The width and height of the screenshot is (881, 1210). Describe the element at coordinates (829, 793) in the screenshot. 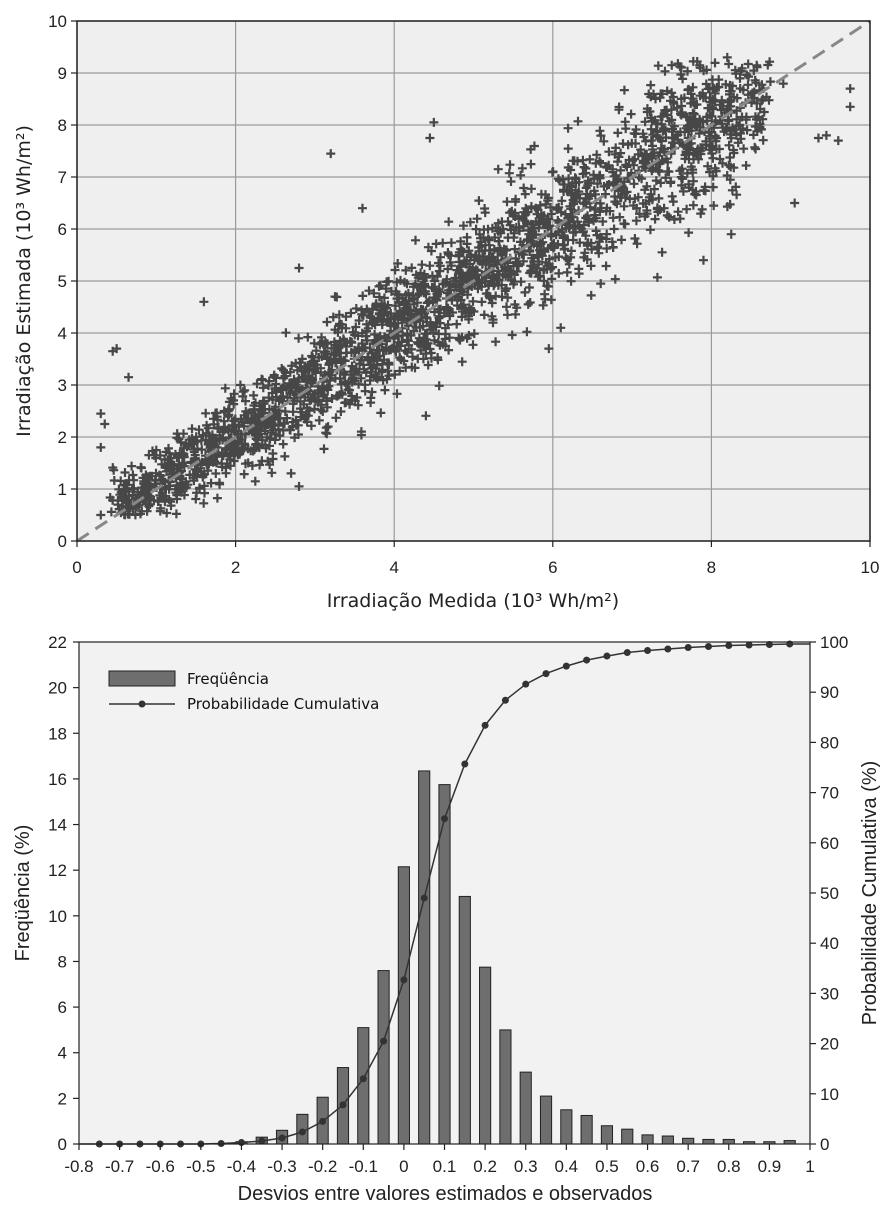

I see `hist-y2tick-7: 70` at that location.